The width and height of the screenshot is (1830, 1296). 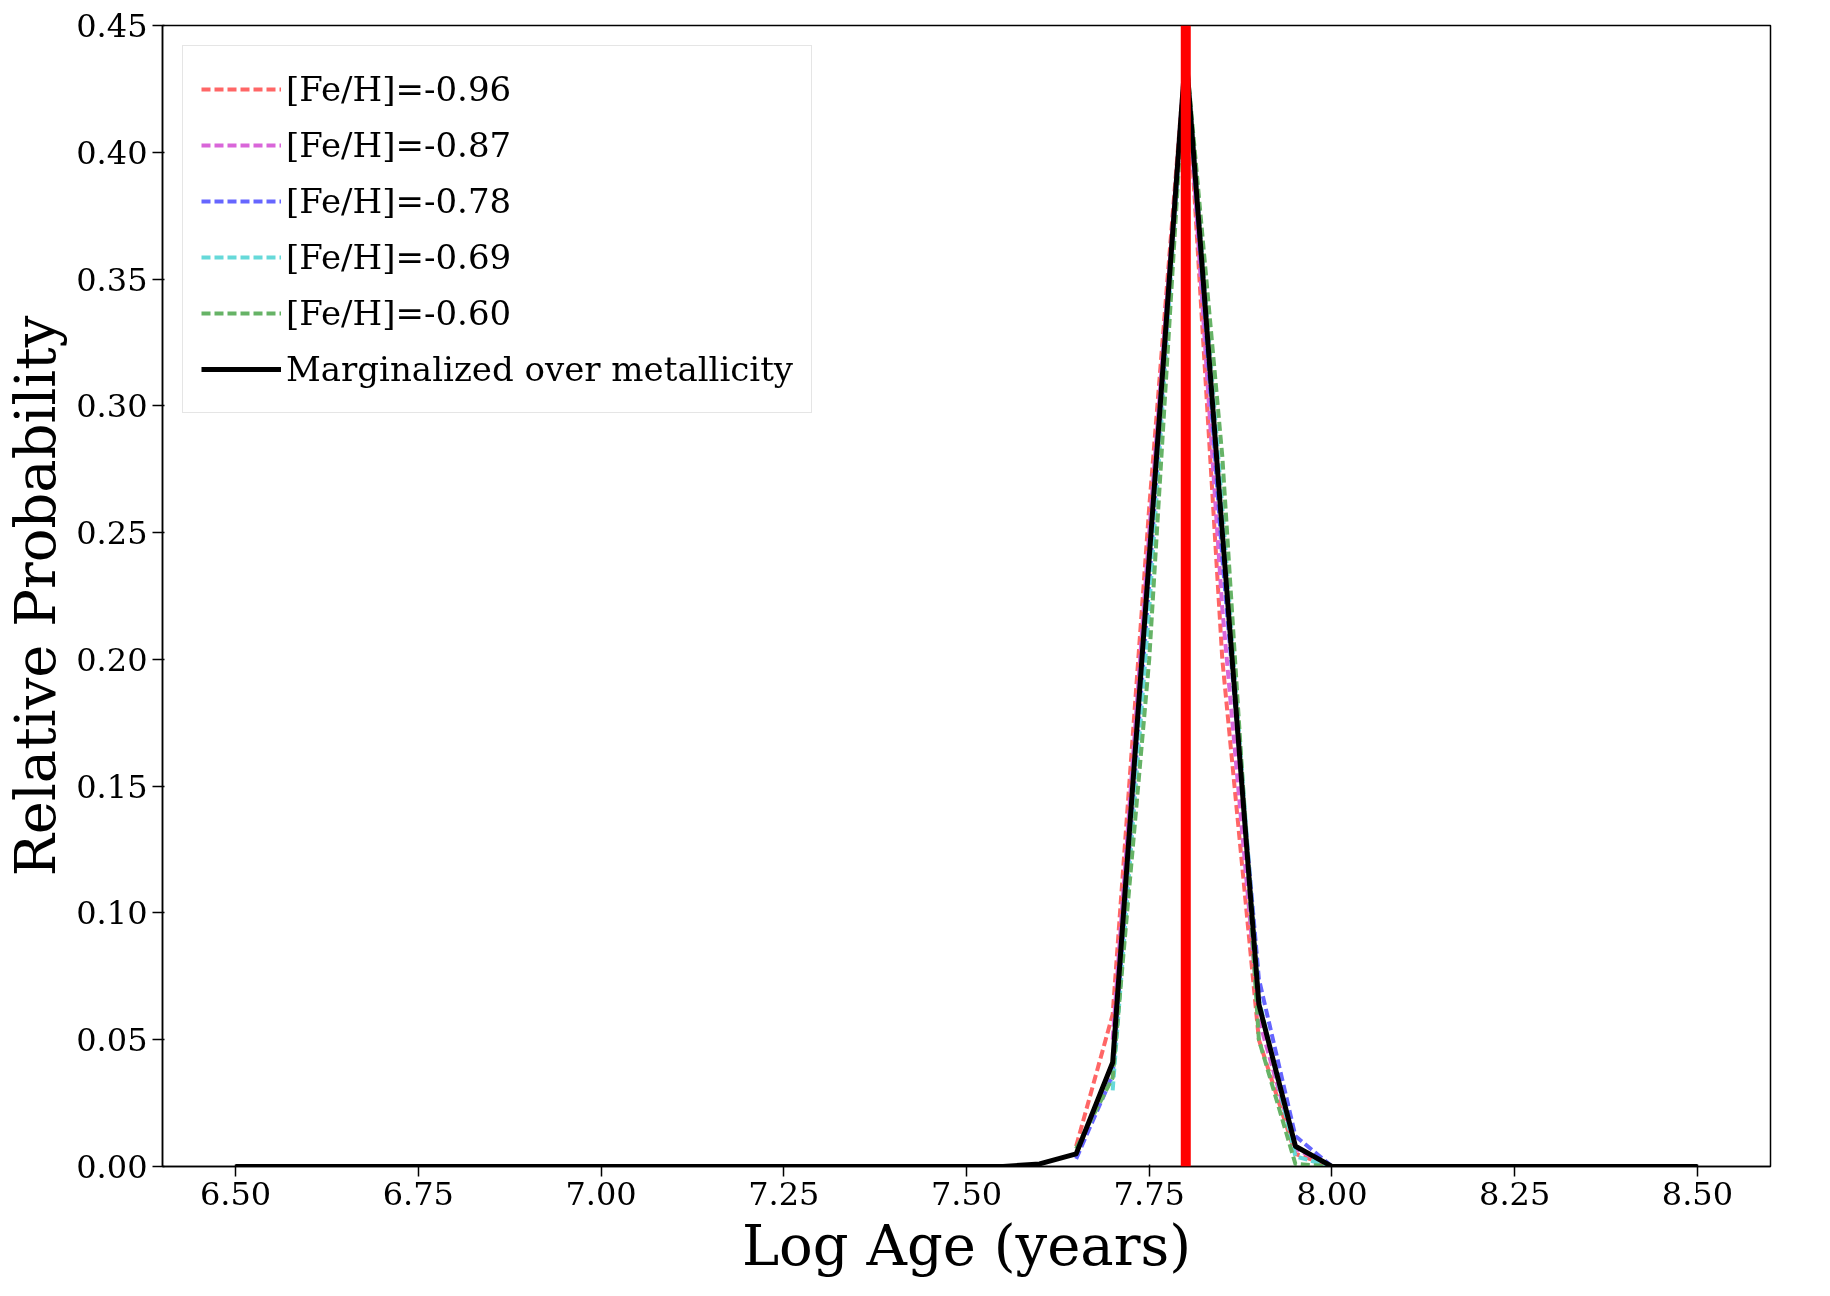 What do you see at coordinates (112, 659) in the screenshot?
I see `y-tick-label: 0.20` at bounding box center [112, 659].